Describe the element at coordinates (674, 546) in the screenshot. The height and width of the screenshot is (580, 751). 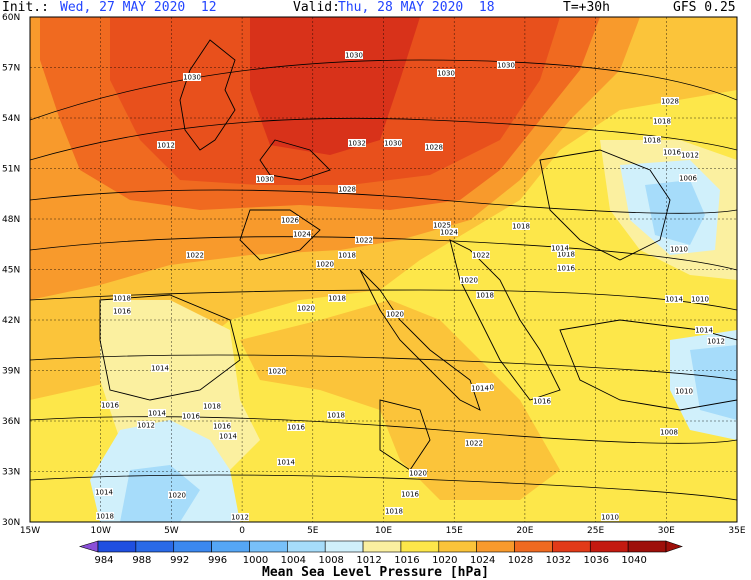
I see `colorbar-arrow-right` at that location.